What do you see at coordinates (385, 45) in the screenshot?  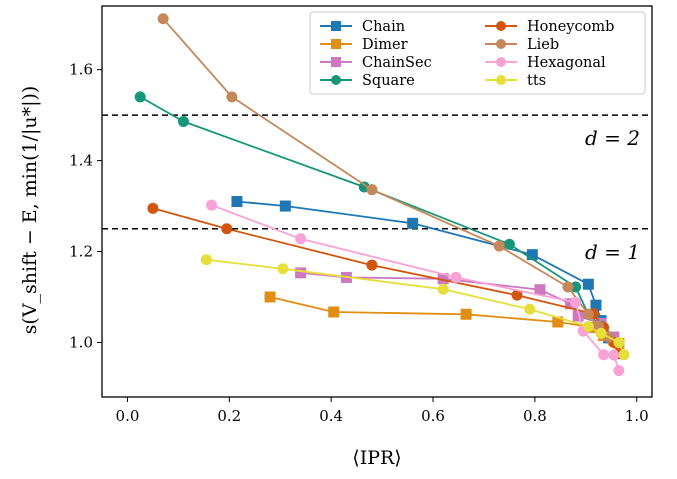 I see `legend-label: Dimer` at bounding box center [385, 45].